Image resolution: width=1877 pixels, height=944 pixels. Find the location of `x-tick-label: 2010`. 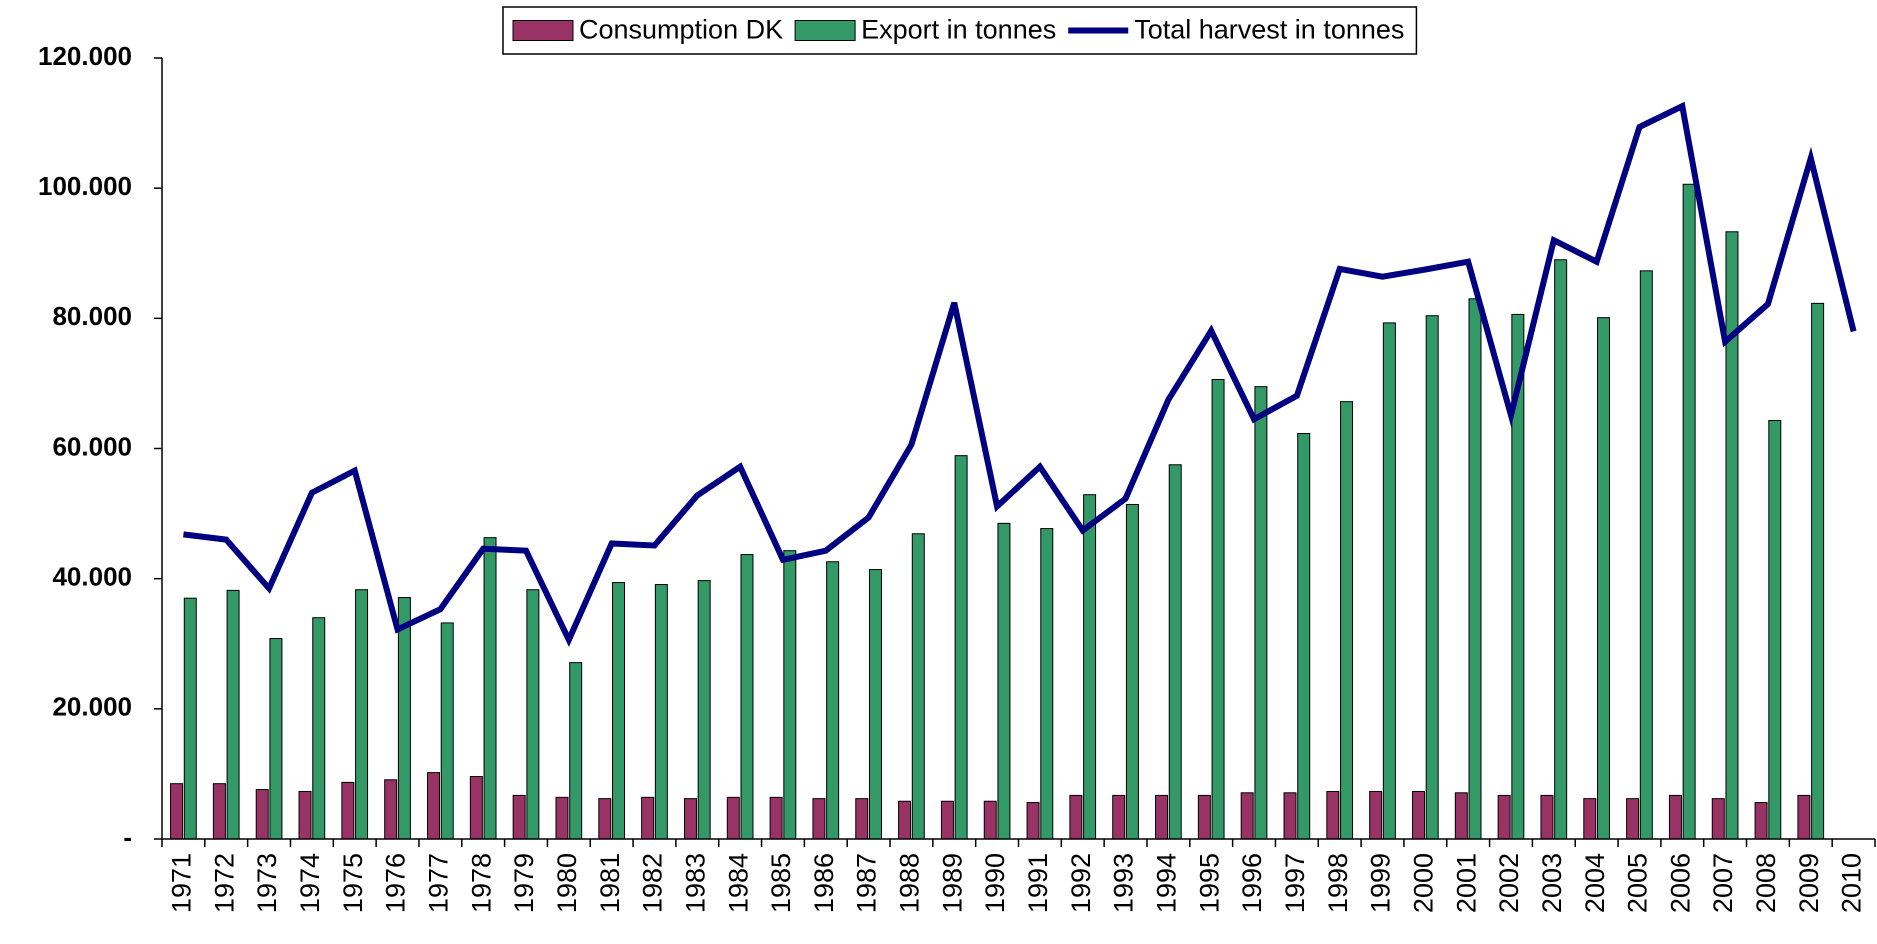

x-tick-label: 2010 is located at coordinates (1852, 883).